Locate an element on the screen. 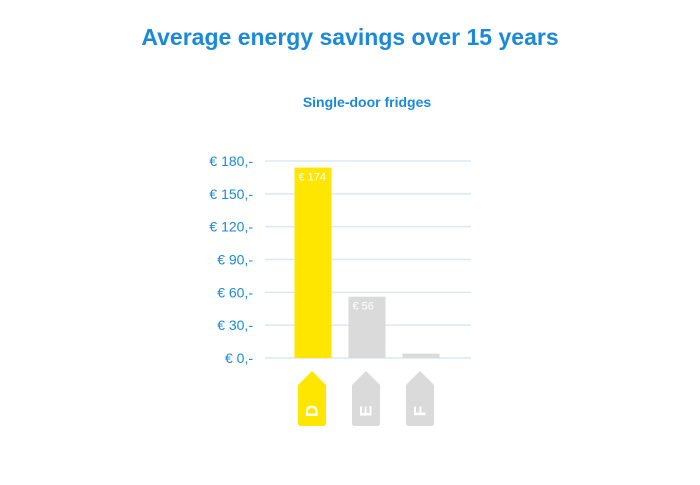  y-tick-label: € 0,- is located at coordinates (239, 358).